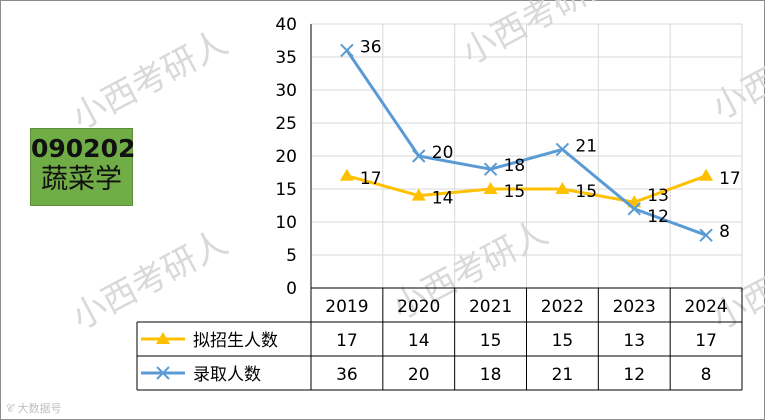 Image resolution: width=765 pixels, height=420 pixels. What do you see at coordinates (163, 373) in the screenshot?
I see `legend-x-marker` at bounding box center [163, 373].